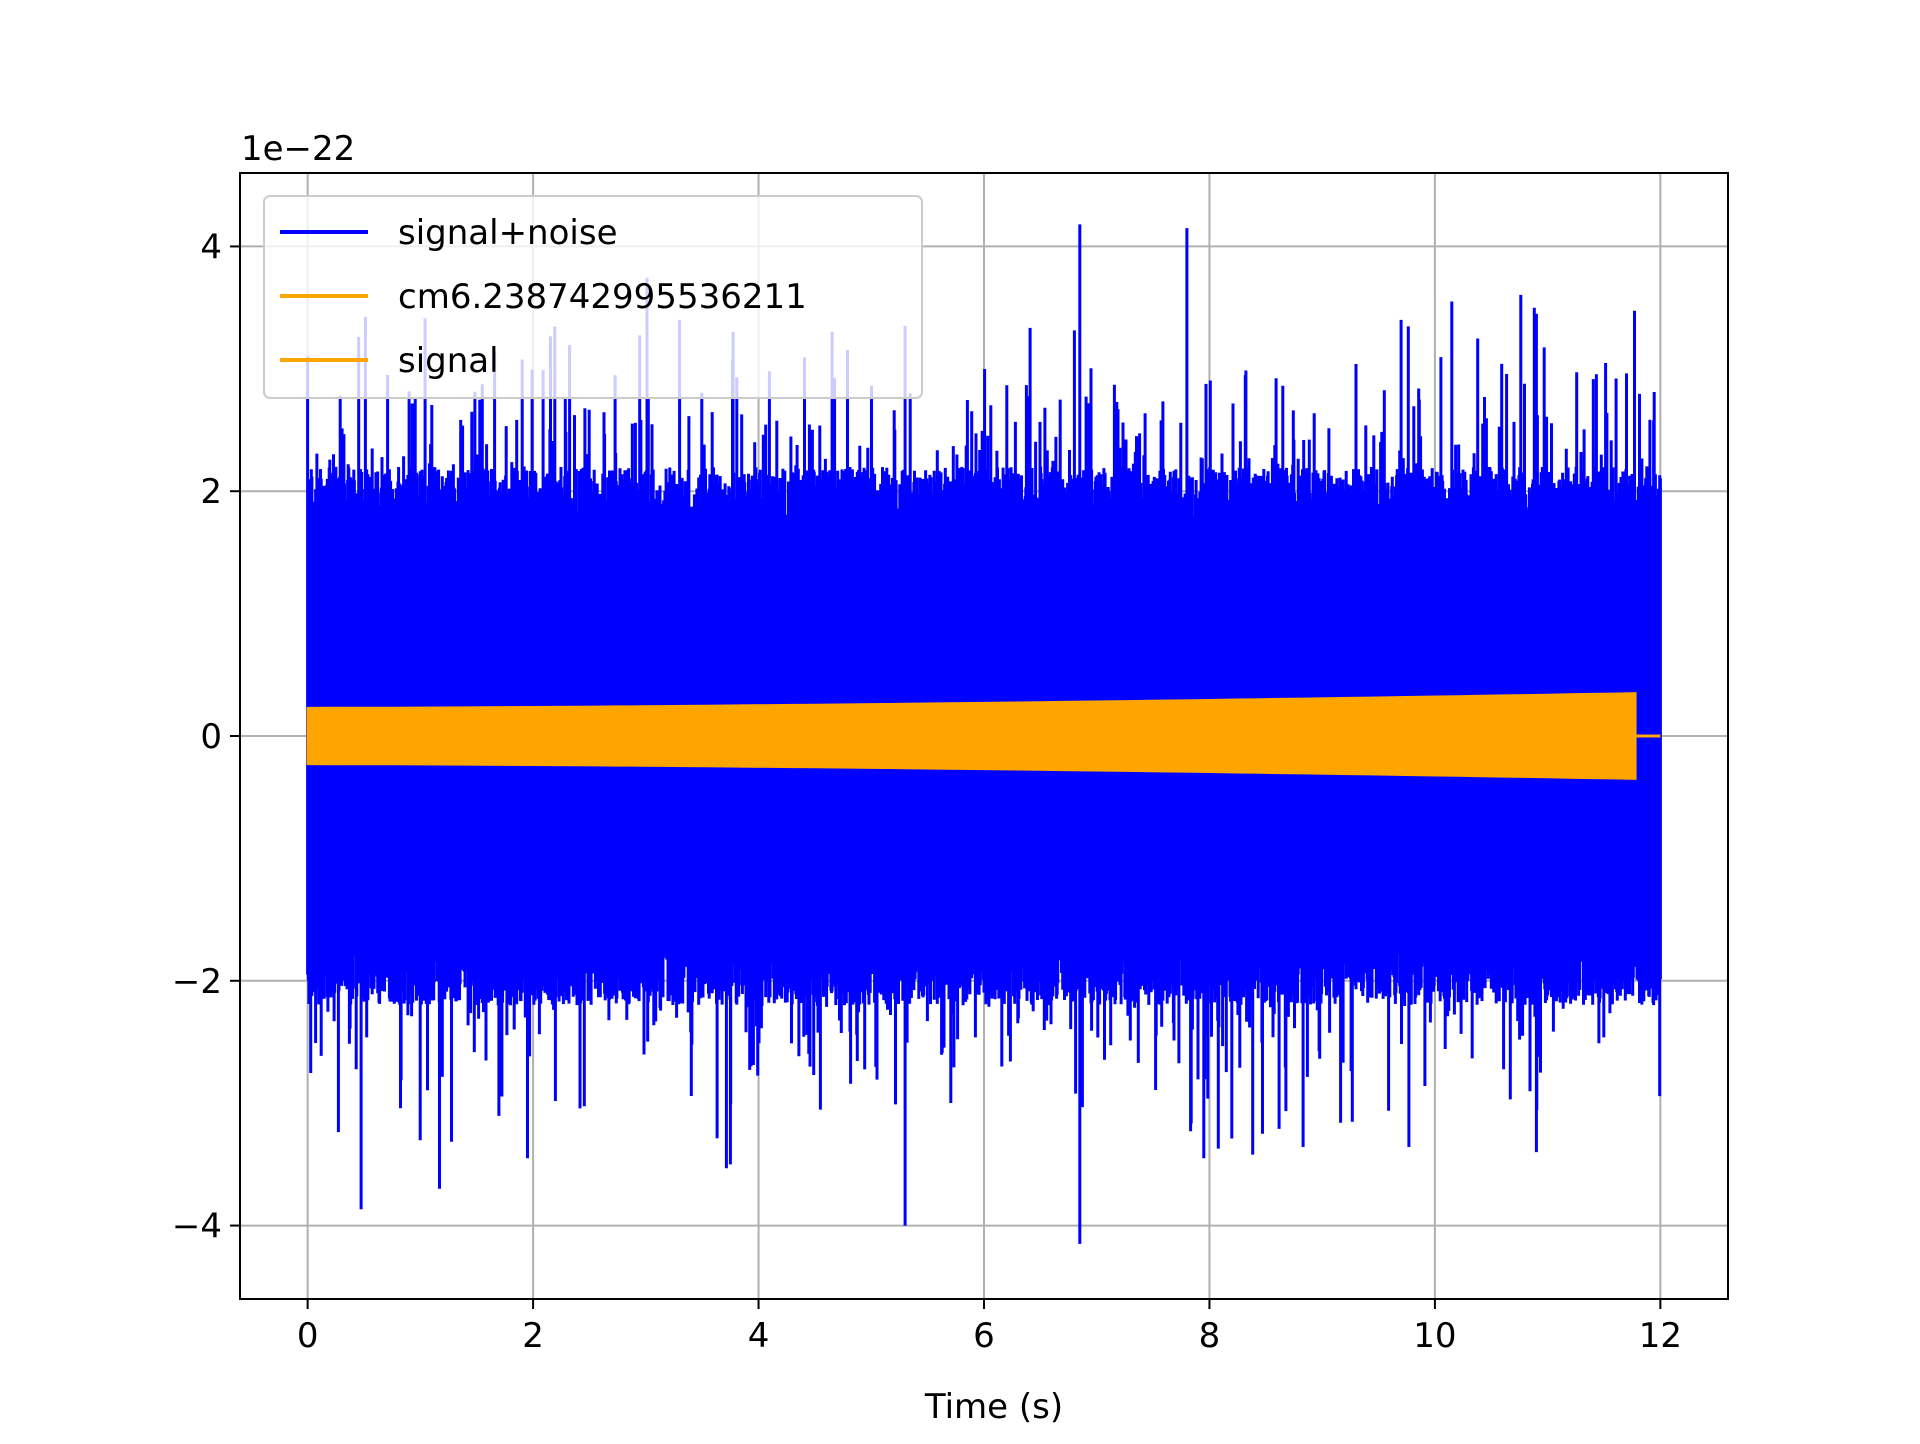  I want to click on x-tick-label: 8, so click(1210, 1336).